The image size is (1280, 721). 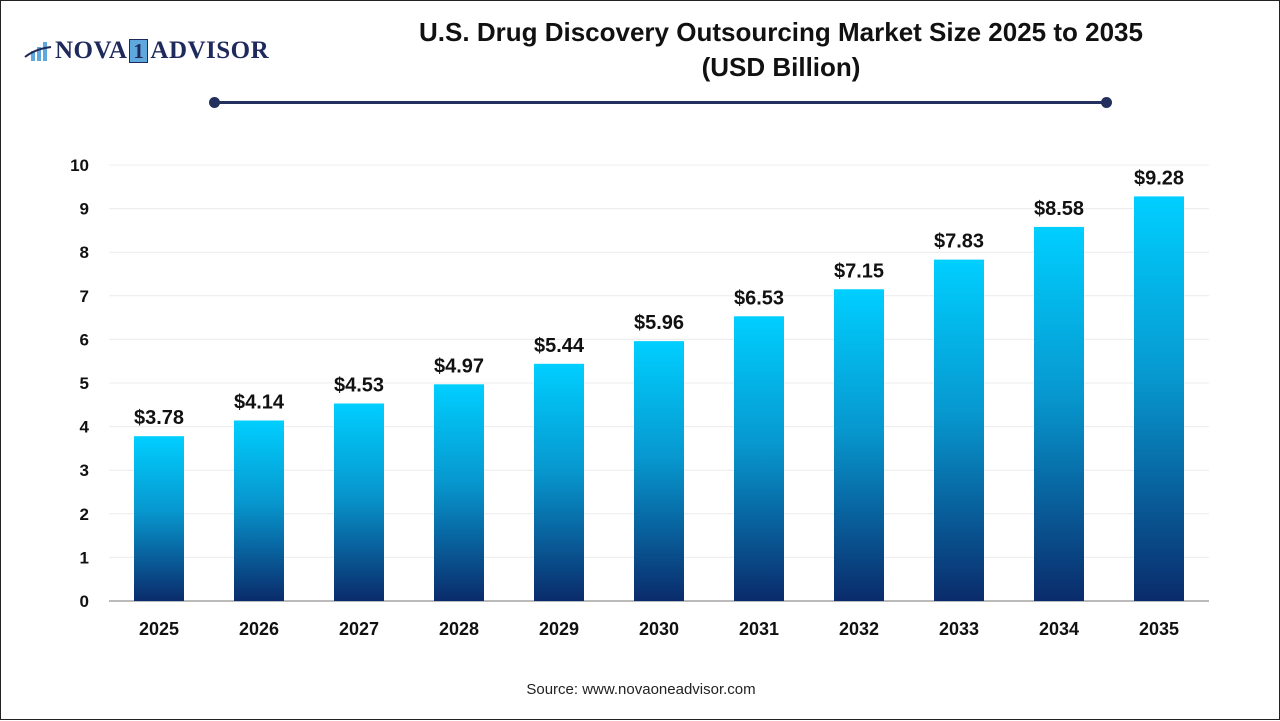 I want to click on x-tick-label: 2029, so click(x=559, y=629).